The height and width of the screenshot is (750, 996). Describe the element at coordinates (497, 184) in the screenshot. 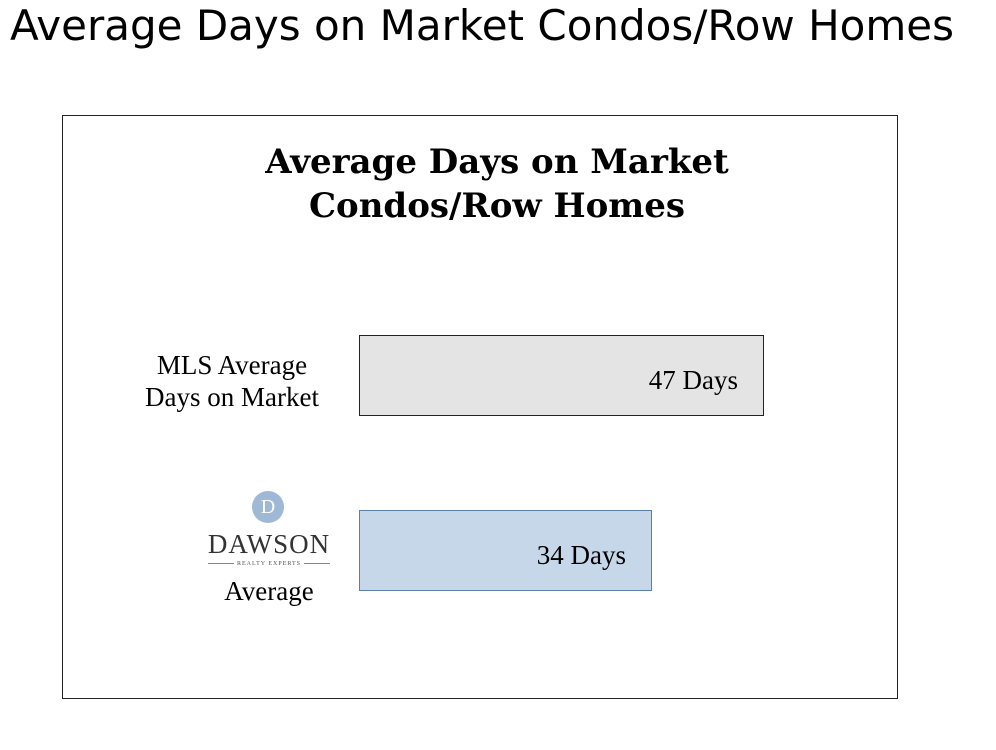

I see `chart-title: Average Days on Market Condos/Row Homes` at that location.